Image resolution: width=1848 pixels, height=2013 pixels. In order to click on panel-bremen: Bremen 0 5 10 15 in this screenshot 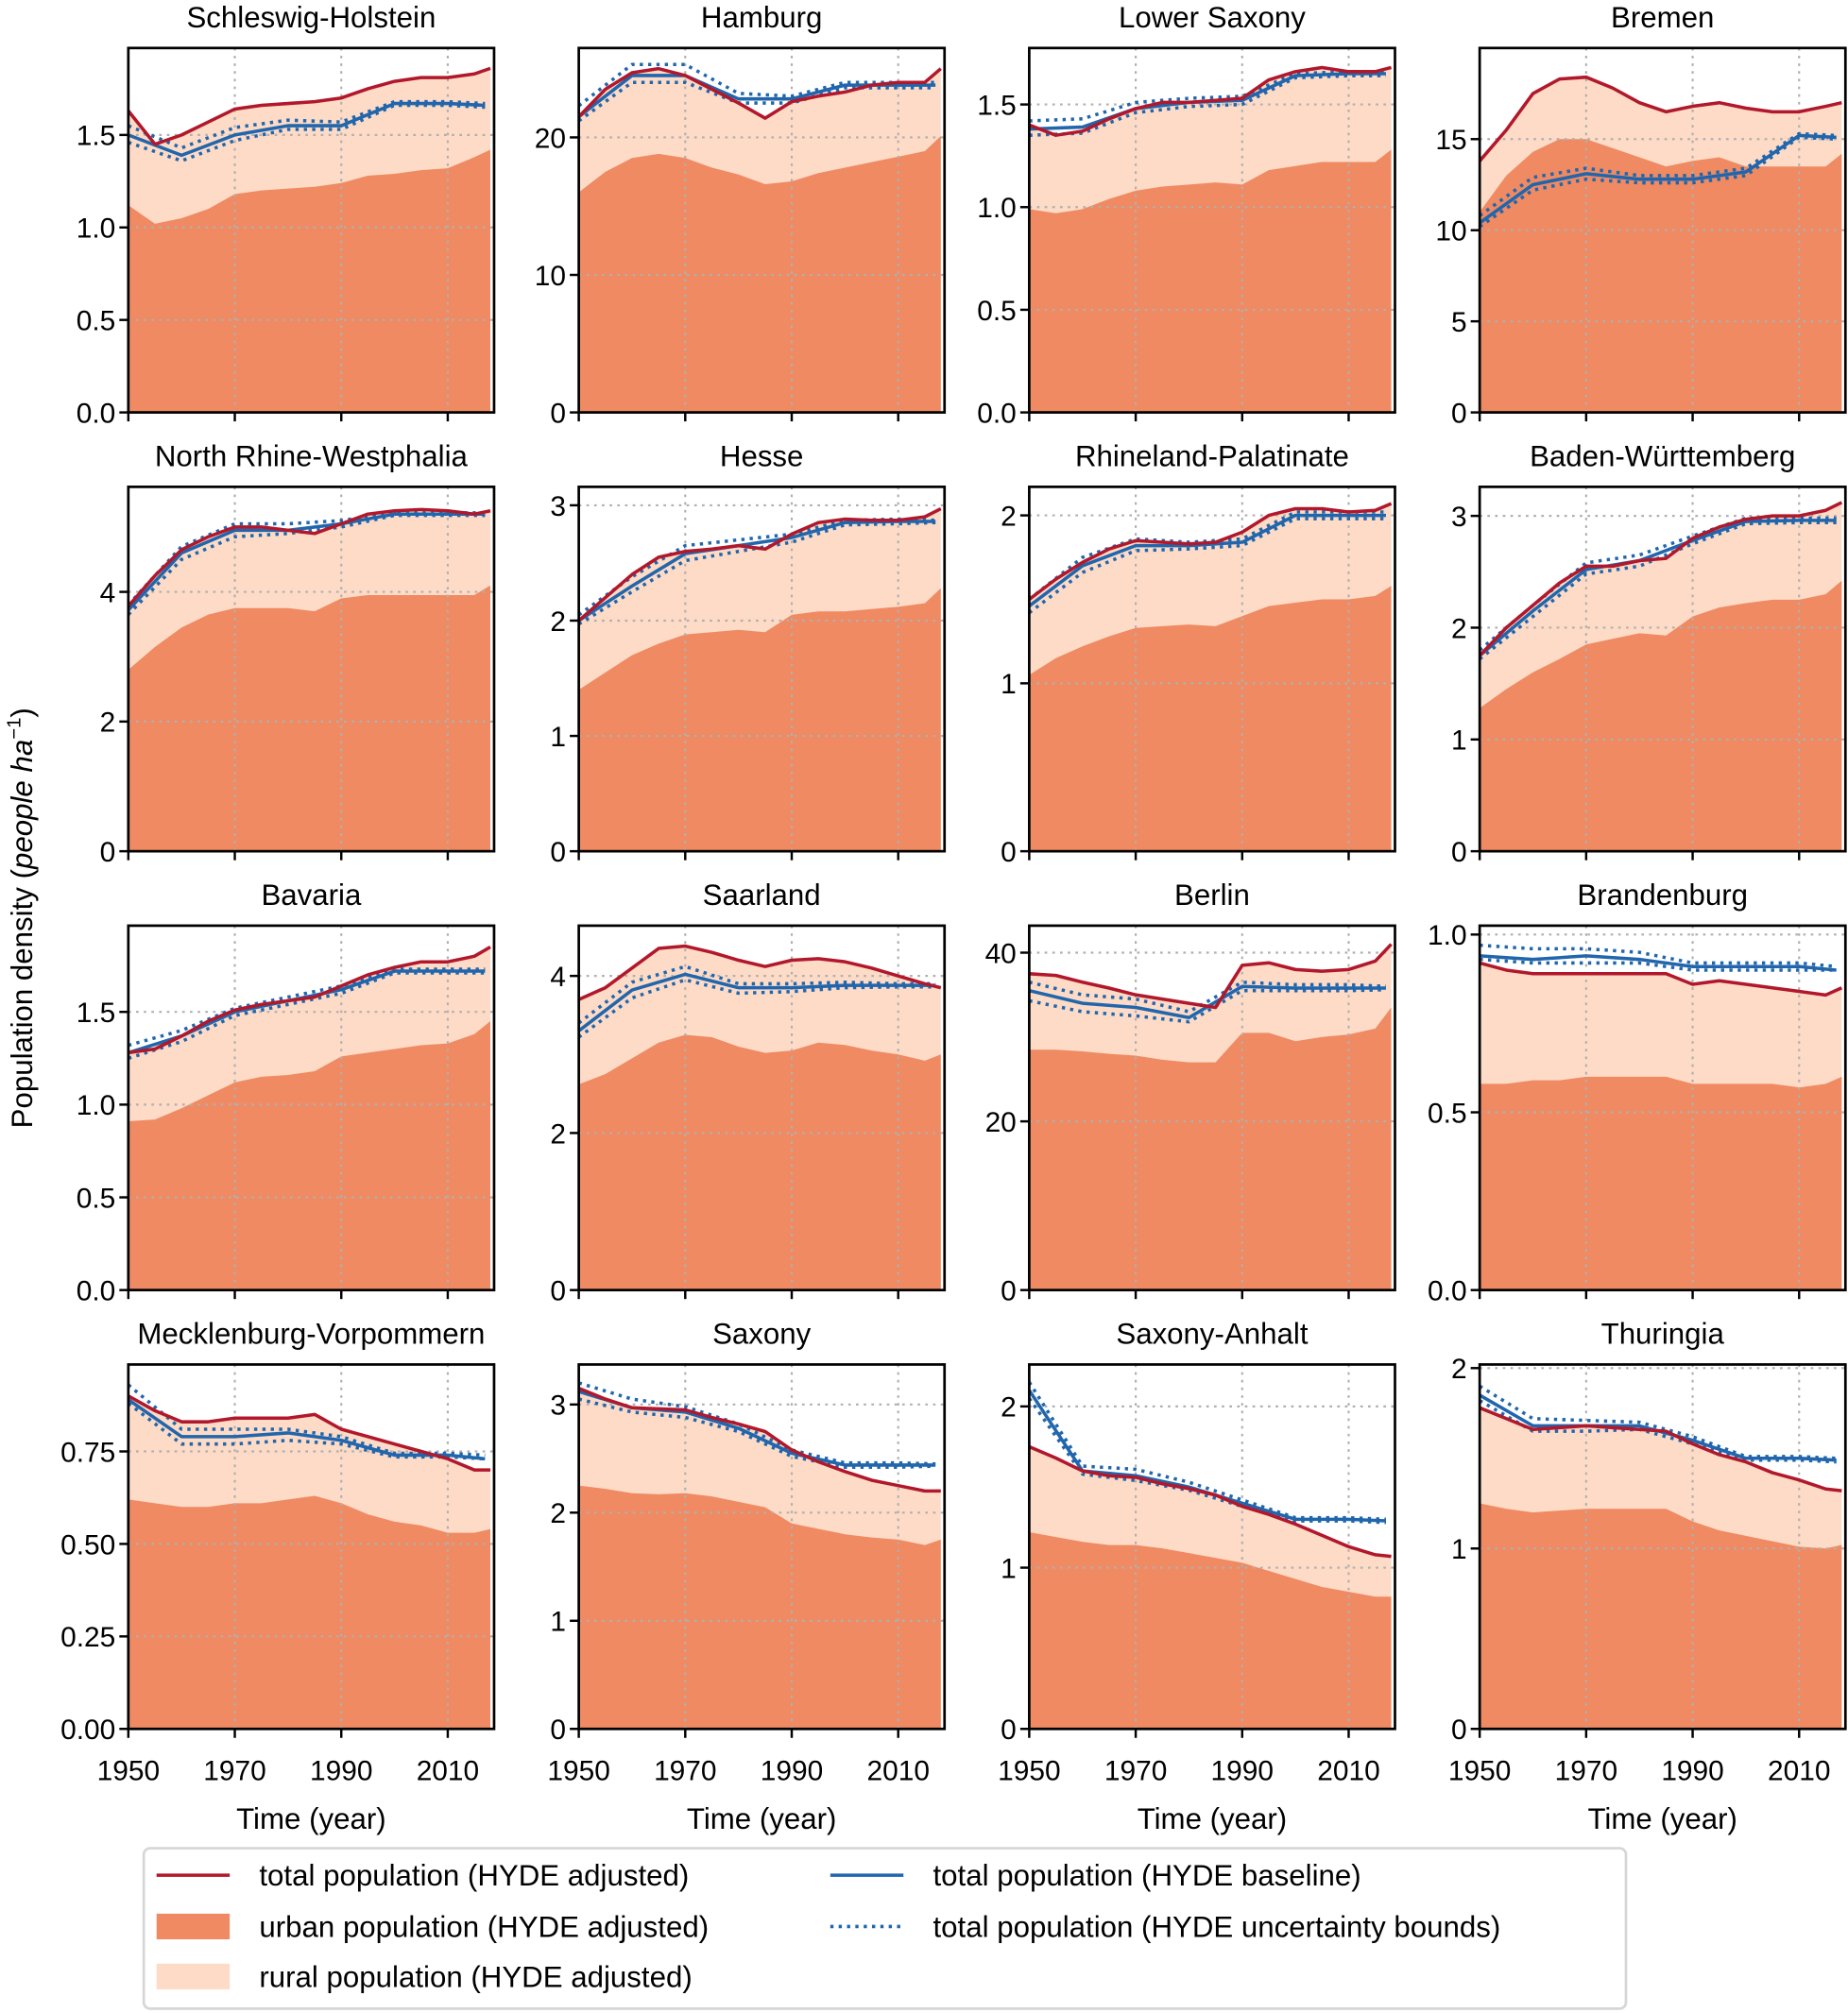, I will do `click(1641, 215)`.